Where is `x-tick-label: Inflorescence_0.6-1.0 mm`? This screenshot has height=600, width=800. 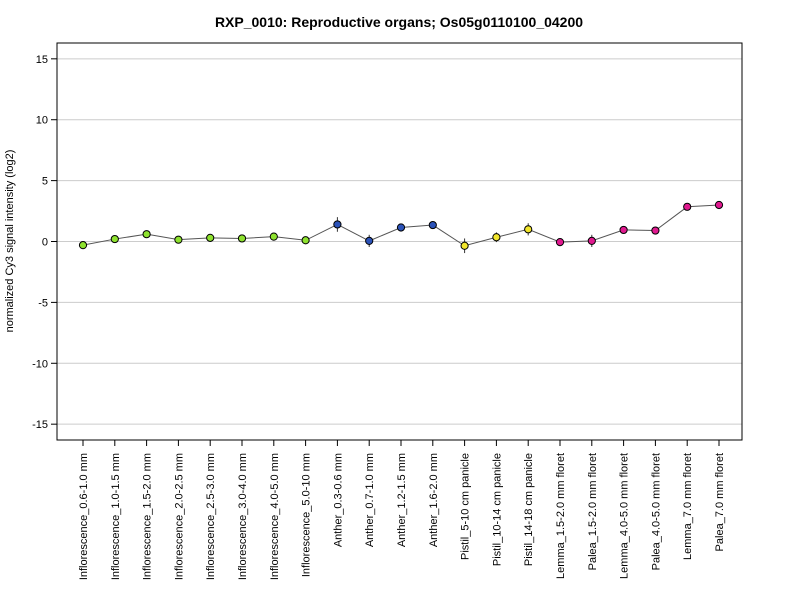
x-tick-label: Inflorescence_0.6-1.0 mm is located at coordinates (84, 516).